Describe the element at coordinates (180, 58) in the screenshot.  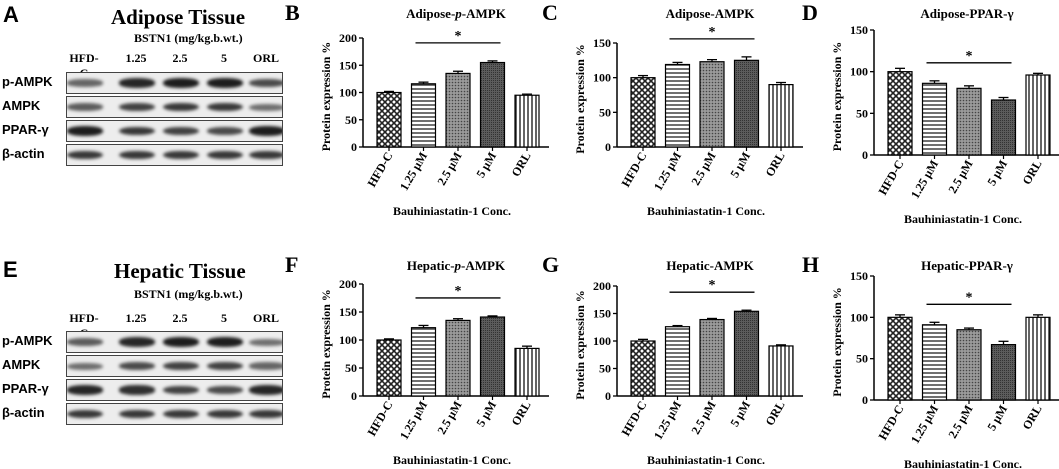
I see `lane-label: 2.5` at that location.